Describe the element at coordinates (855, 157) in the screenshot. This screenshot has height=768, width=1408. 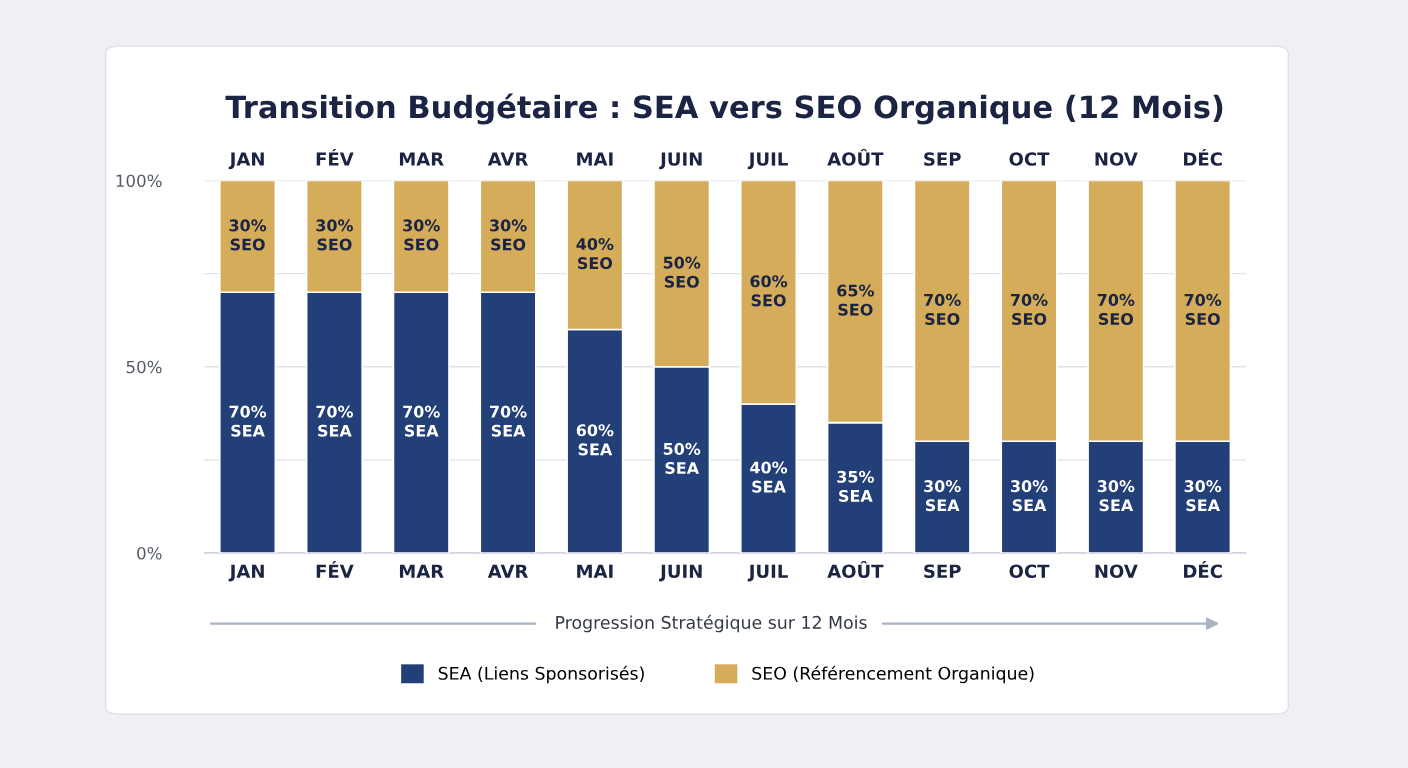
I see `category-label: AOÛT` at that location.